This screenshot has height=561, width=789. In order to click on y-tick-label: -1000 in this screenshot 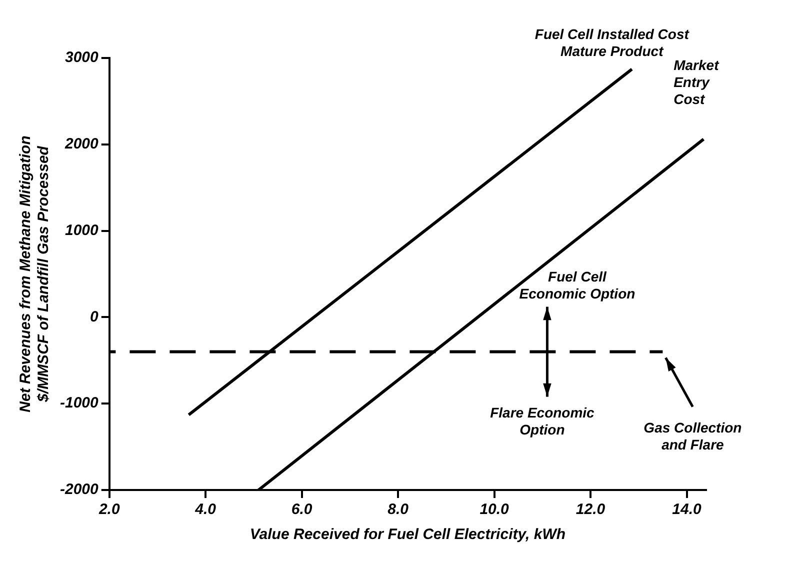, I will do `click(80, 403)`.